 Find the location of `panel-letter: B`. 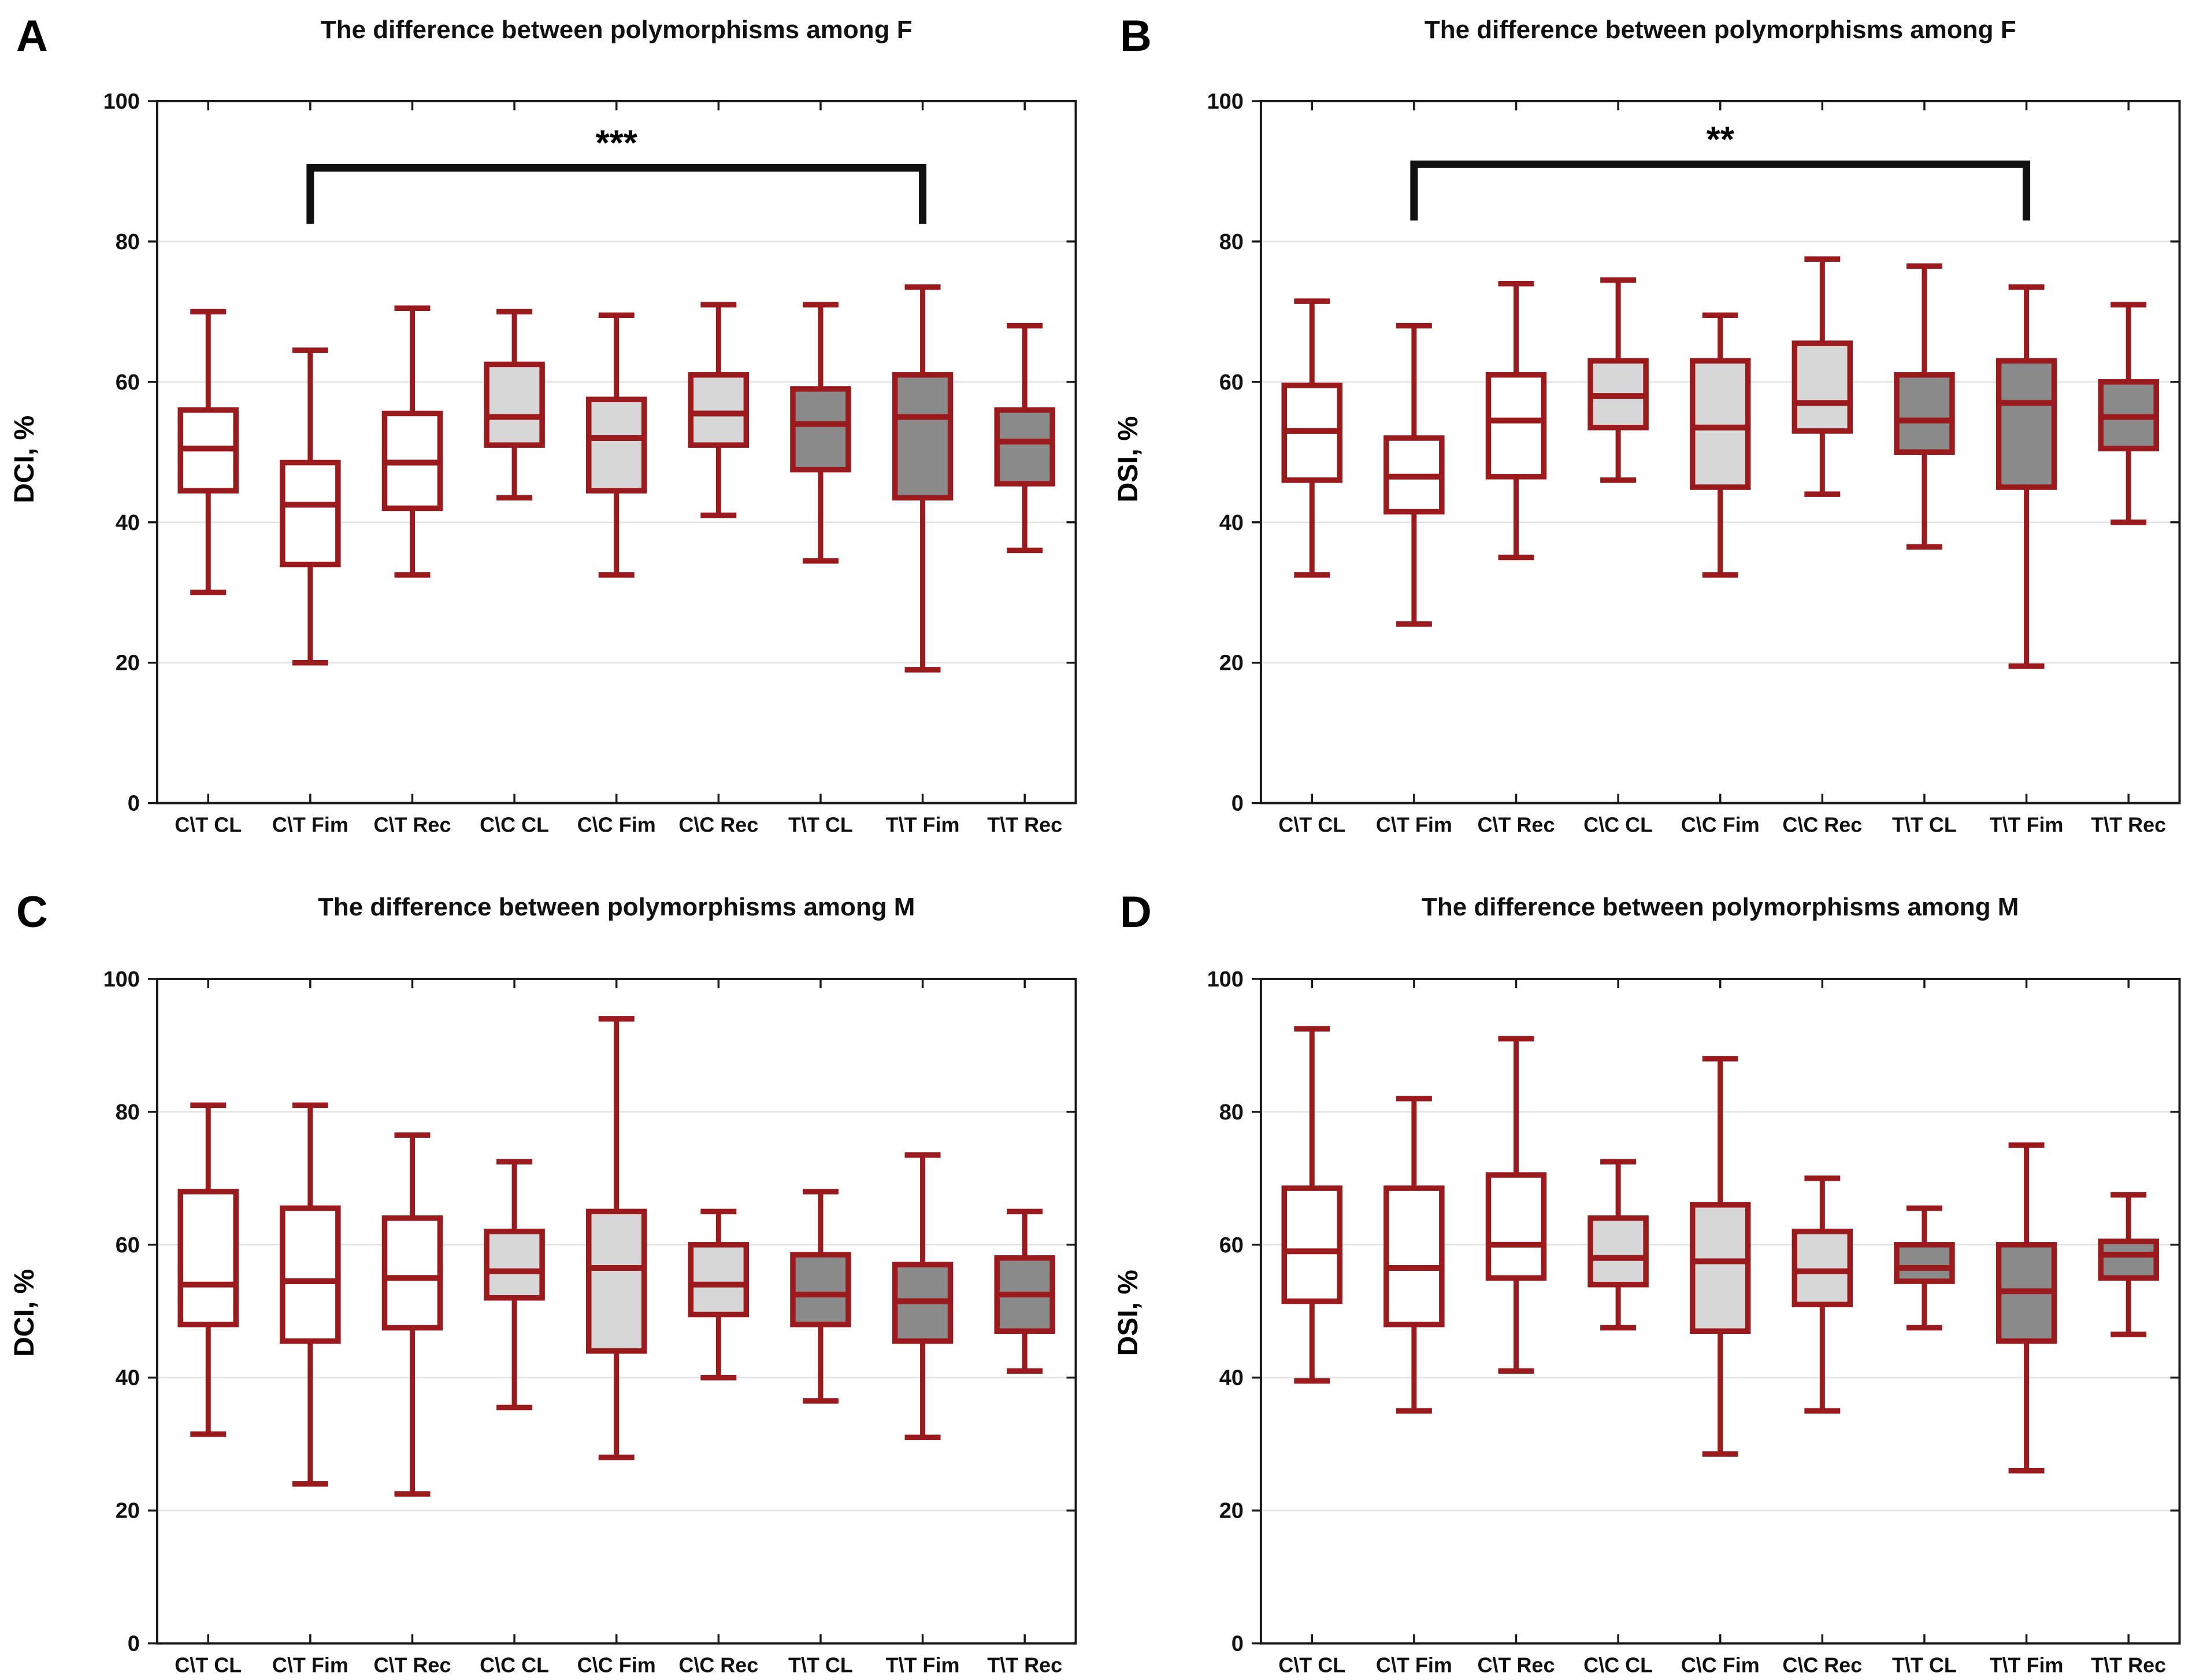

panel-letter: B is located at coordinates (1135, 36).